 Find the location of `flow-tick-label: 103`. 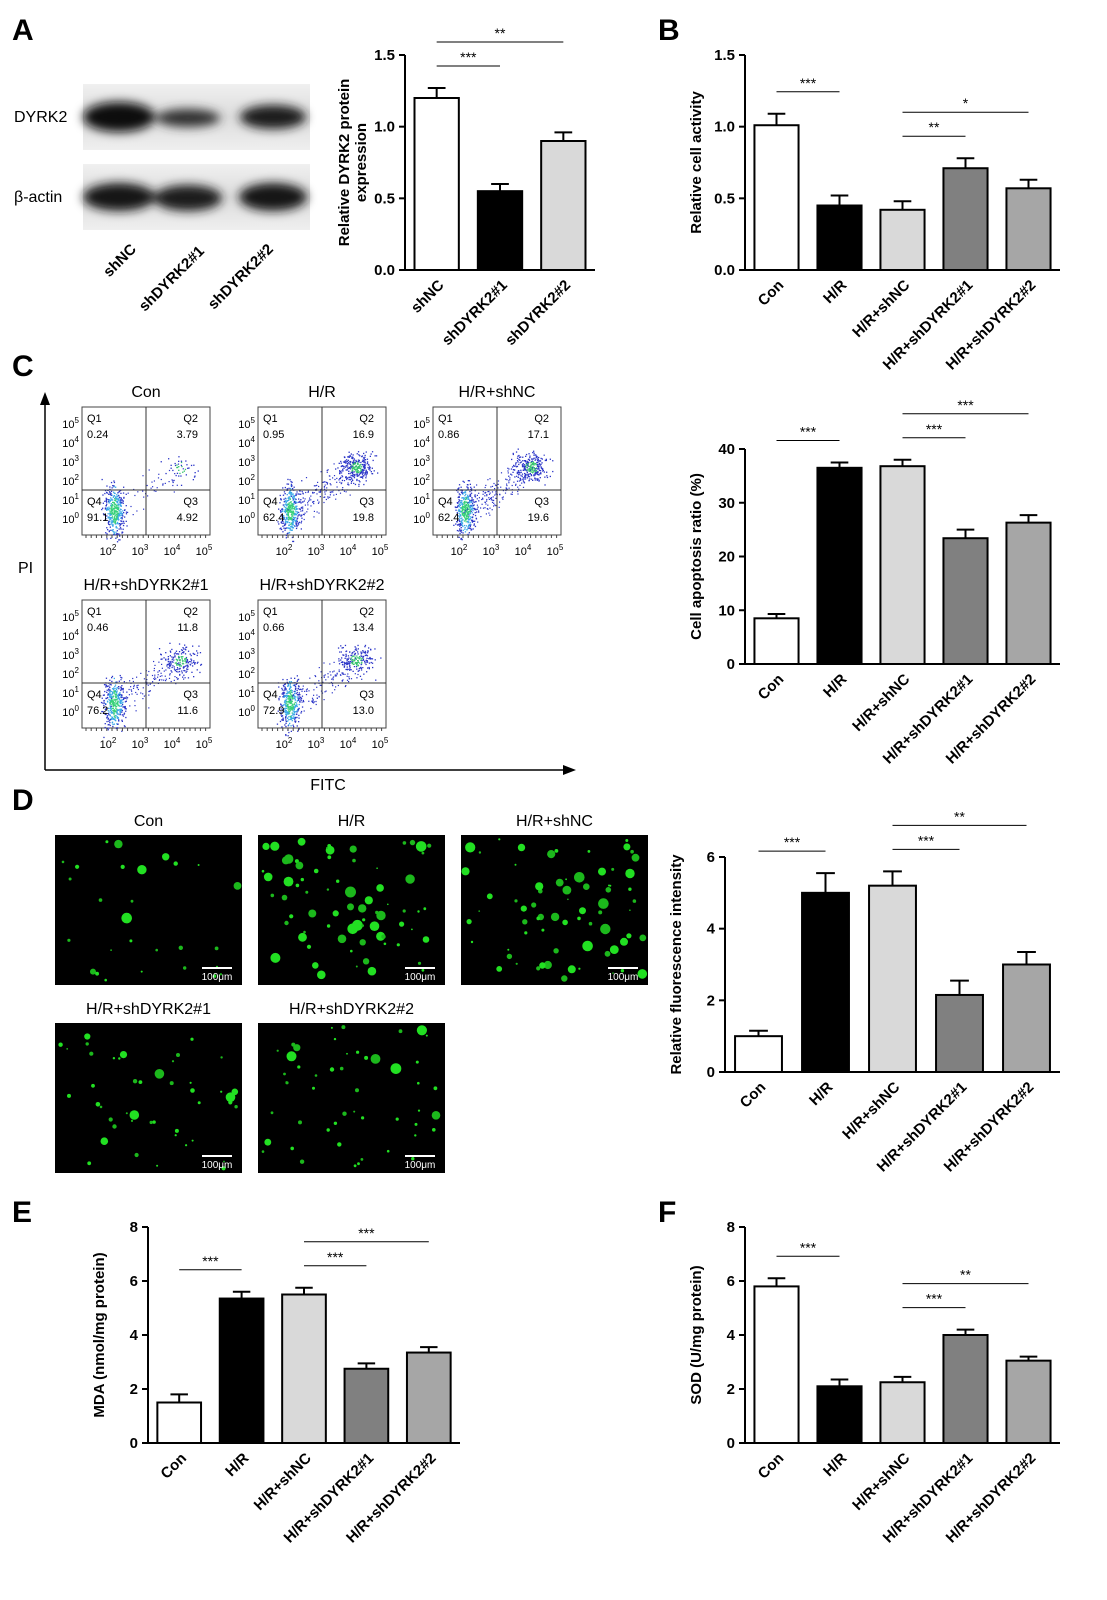

flow-tick-label: 103 is located at coordinates (140, 743).